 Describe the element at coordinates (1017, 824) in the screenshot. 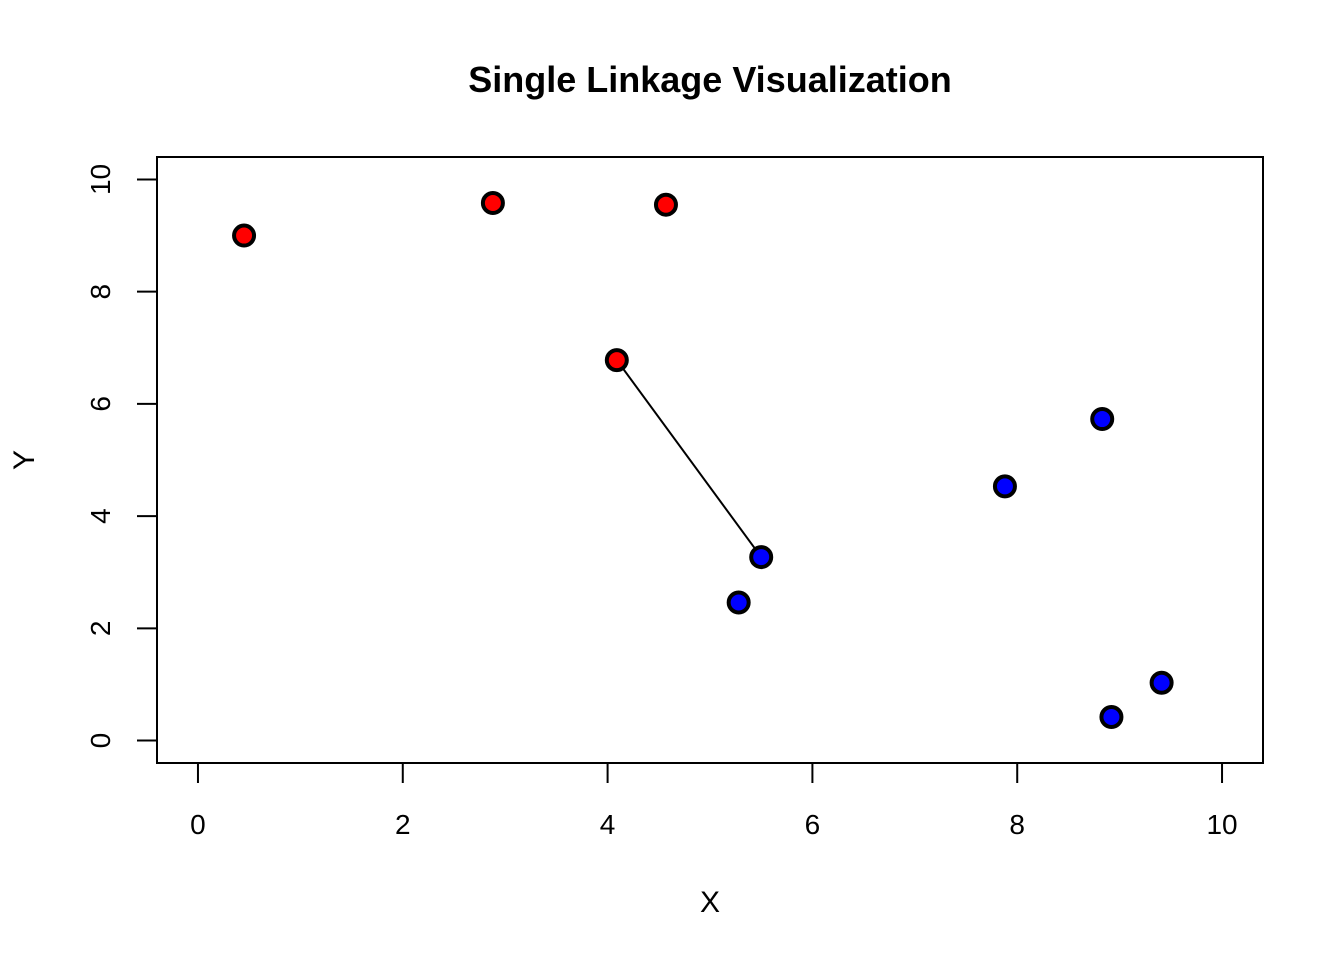

I see `x-tick-label: 8` at that location.